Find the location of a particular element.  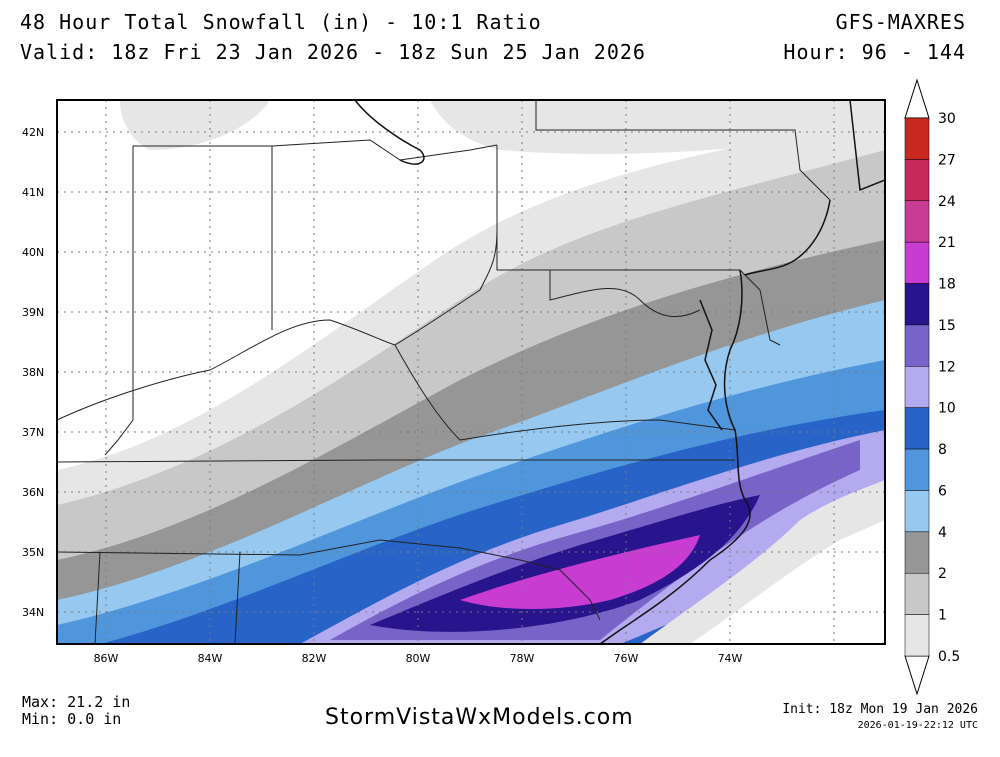

legend-label: 30 is located at coordinates (947, 119).